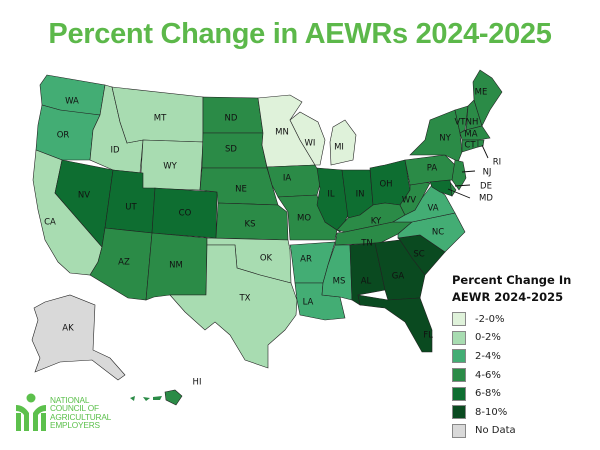  What do you see at coordinates (459, 175) in the screenshot?
I see `state-nj` at bounding box center [459, 175].